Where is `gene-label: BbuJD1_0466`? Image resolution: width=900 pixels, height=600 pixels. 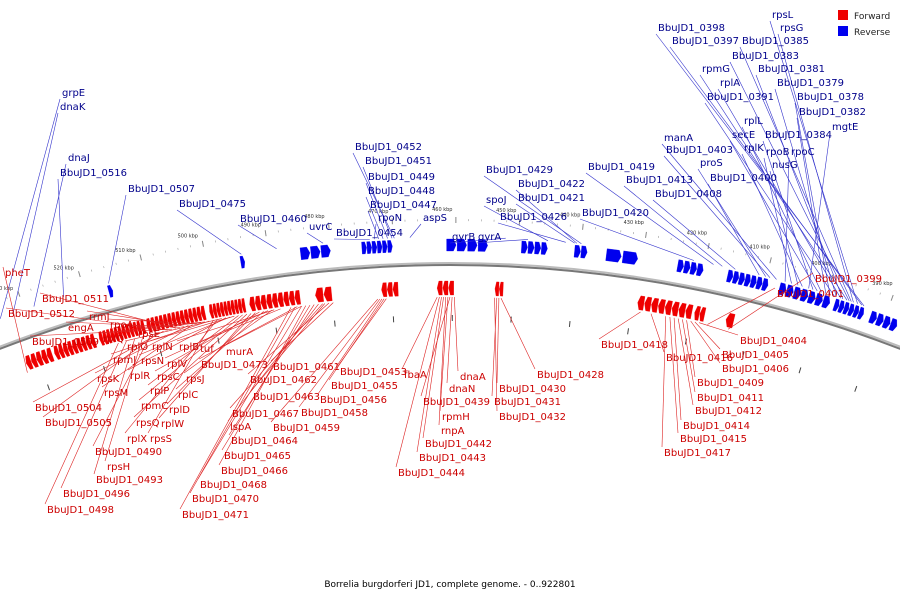 gene-label: BbuJD1_0466 is located at coordinates (254, 471).